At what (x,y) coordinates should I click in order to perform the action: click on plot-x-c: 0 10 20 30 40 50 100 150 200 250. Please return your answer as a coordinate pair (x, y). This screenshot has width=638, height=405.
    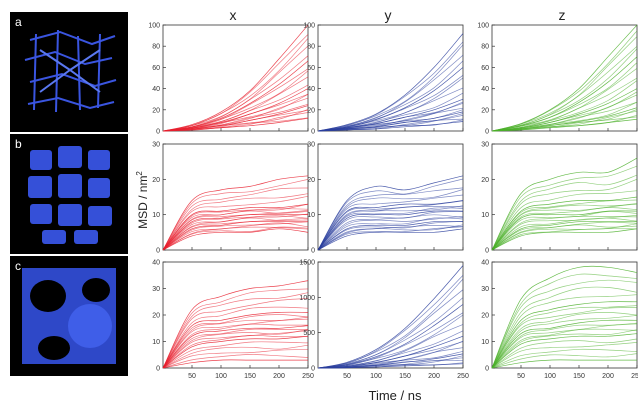
    Looking at the image, I should click on (233, 320).